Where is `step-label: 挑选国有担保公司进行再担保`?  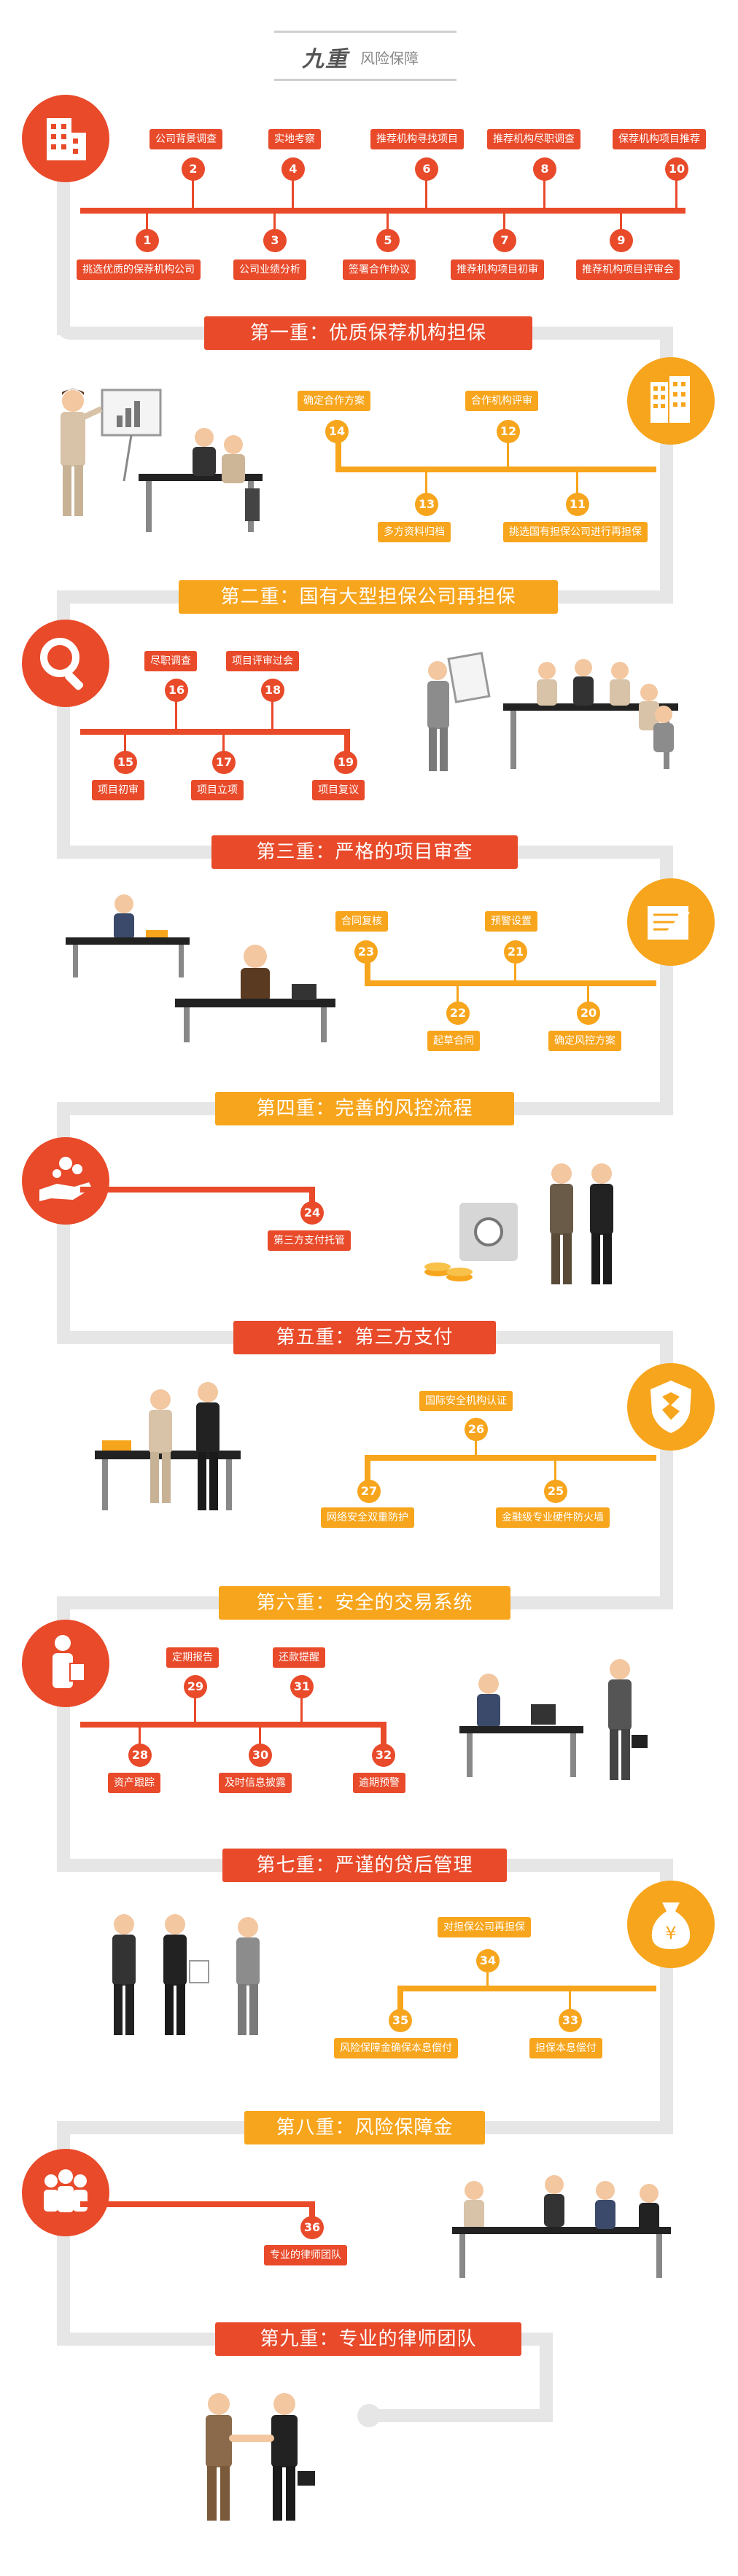
step-label: 挑选国有担保公司进行再担保 is located at coordinates (575, 532).